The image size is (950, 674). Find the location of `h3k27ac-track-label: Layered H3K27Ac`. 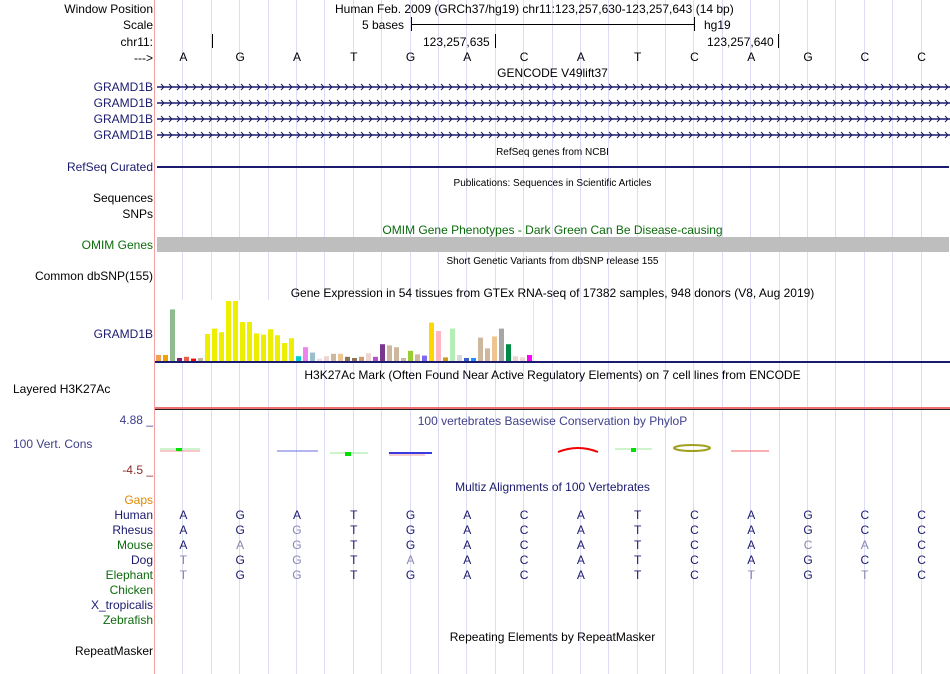

h3k27ac-track-label: Layered H3K27Ac is located at coordinates (62, 389).